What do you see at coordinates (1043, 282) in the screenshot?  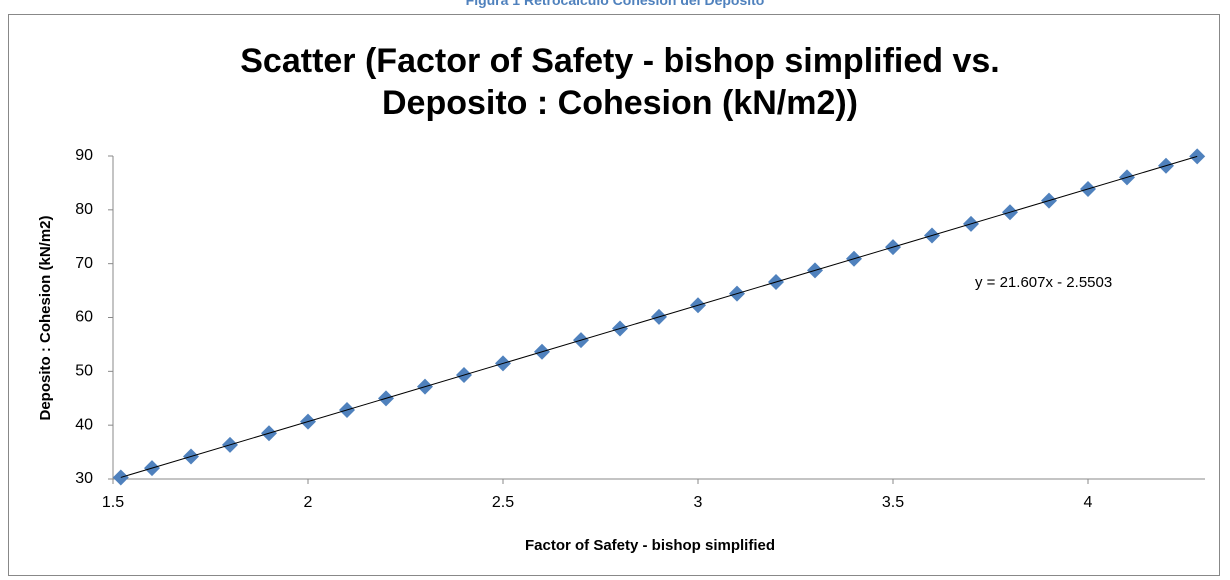 I see `trendline-equation: y = 21.607x - 2.5503` at bounding box center [1043, 282].